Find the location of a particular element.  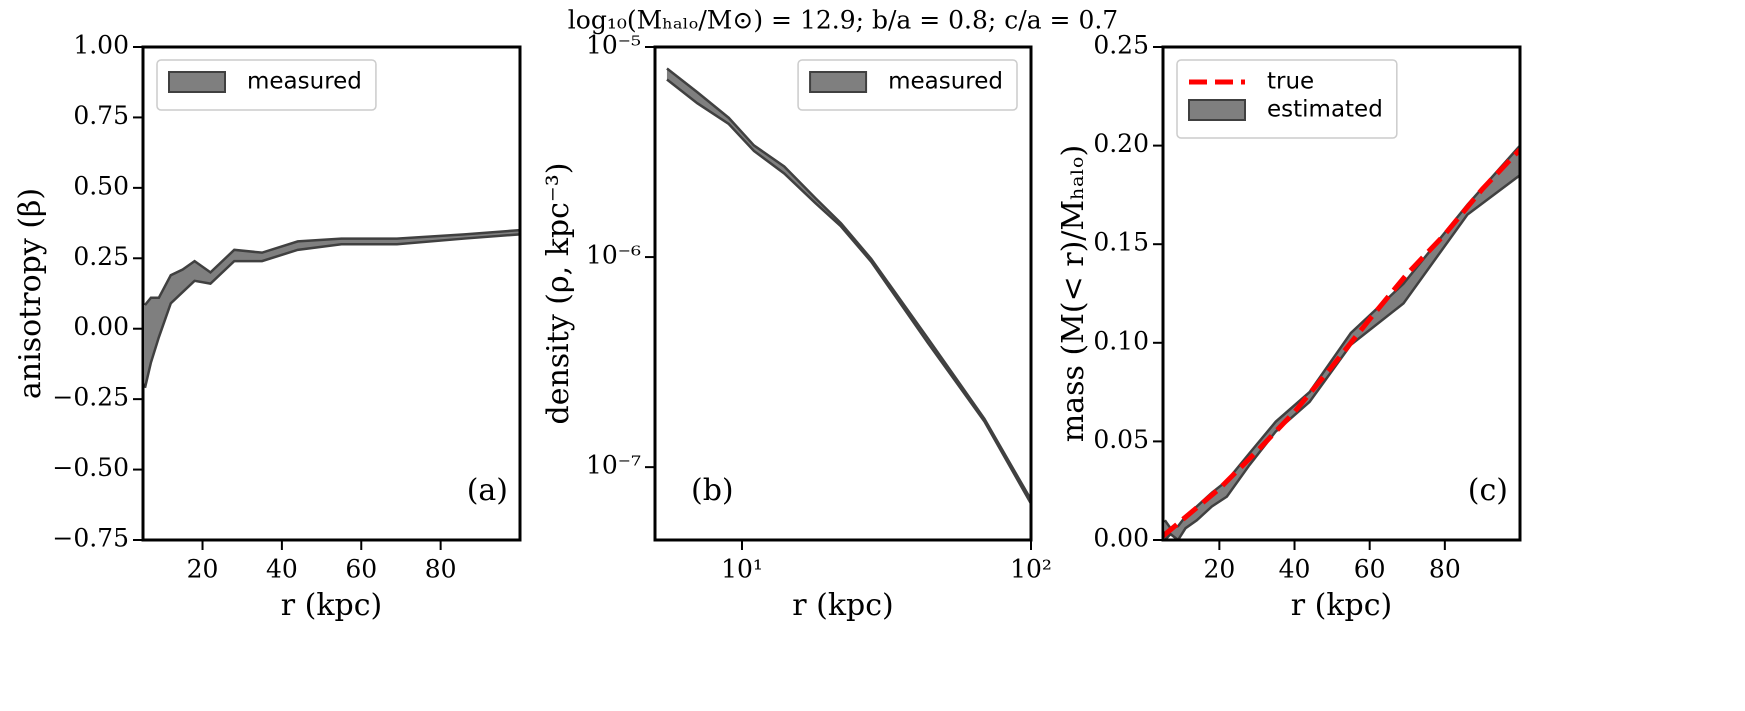

y-tick-label: 10⁻⁶ is located at coordinates (613, 255).